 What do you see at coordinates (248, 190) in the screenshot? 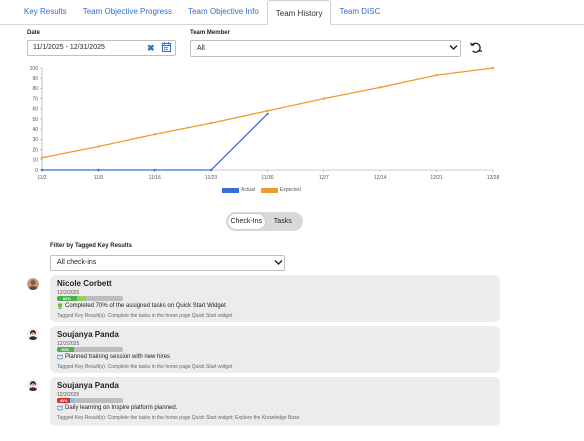
I see `legend-actual-label: Actual` at bounding box center [248, 190].